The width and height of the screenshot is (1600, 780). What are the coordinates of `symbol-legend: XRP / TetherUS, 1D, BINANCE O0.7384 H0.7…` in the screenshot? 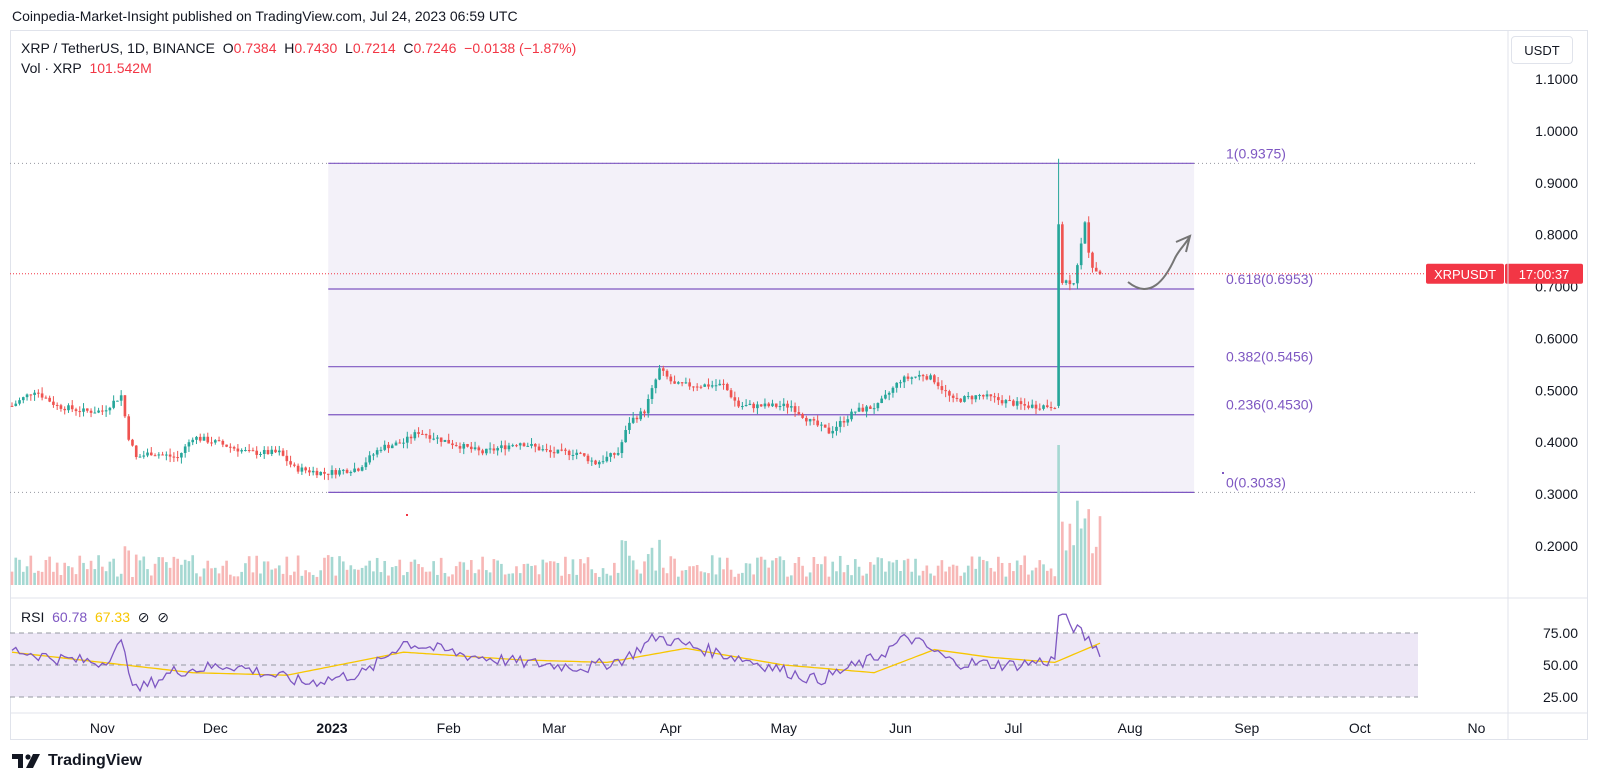 It's located at (299, 48).